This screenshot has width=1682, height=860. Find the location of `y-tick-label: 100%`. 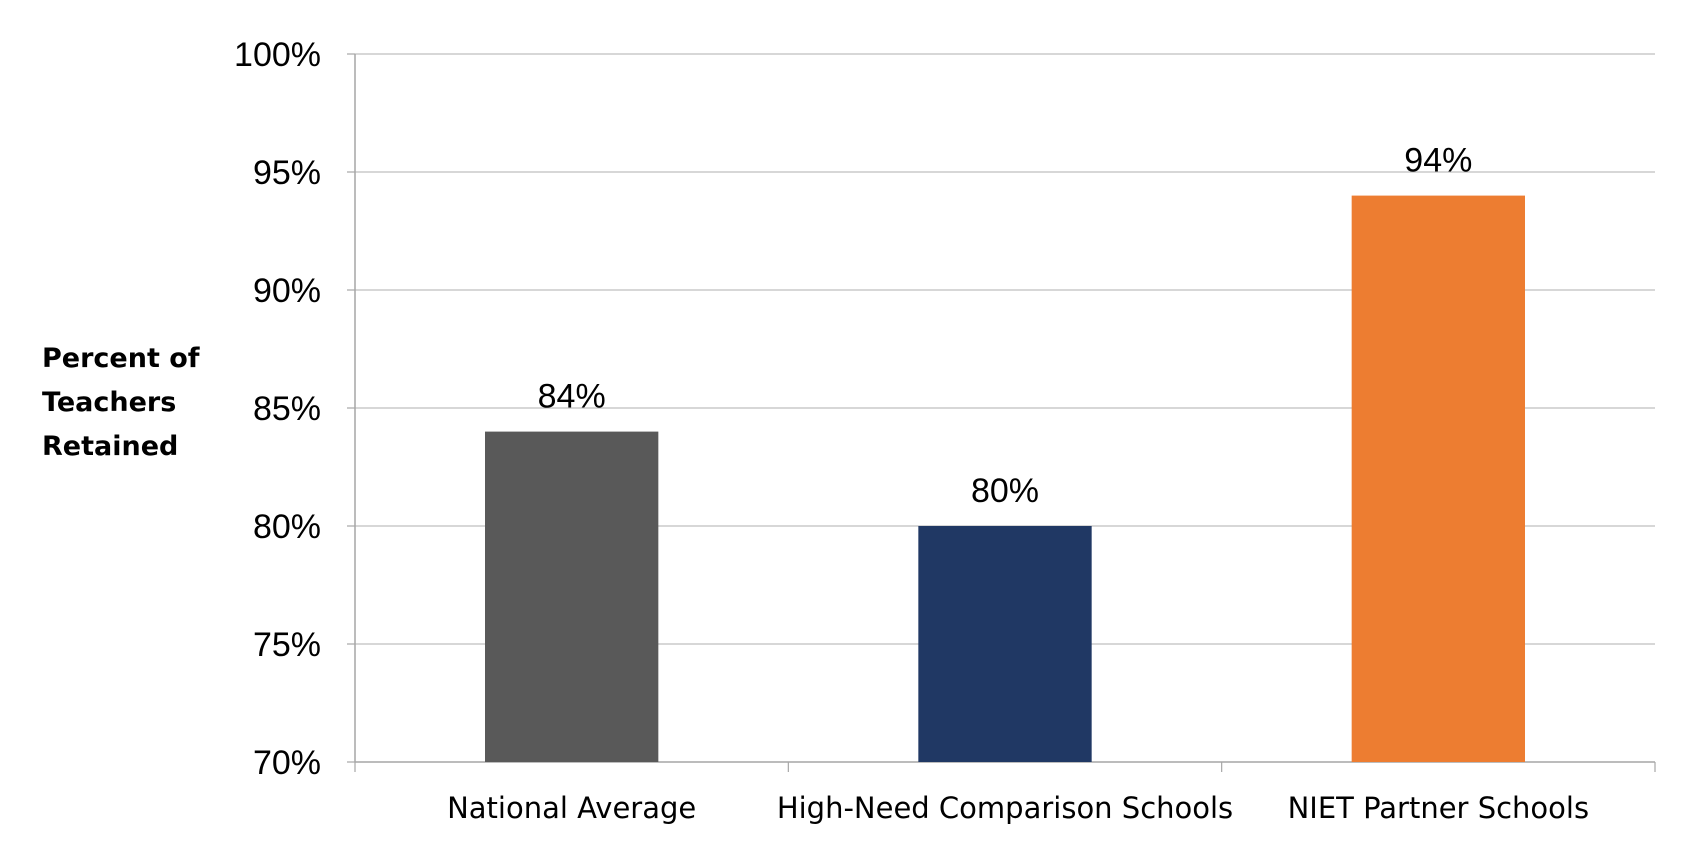

y-tick-label: 100% is located at coordinates (277, 55).